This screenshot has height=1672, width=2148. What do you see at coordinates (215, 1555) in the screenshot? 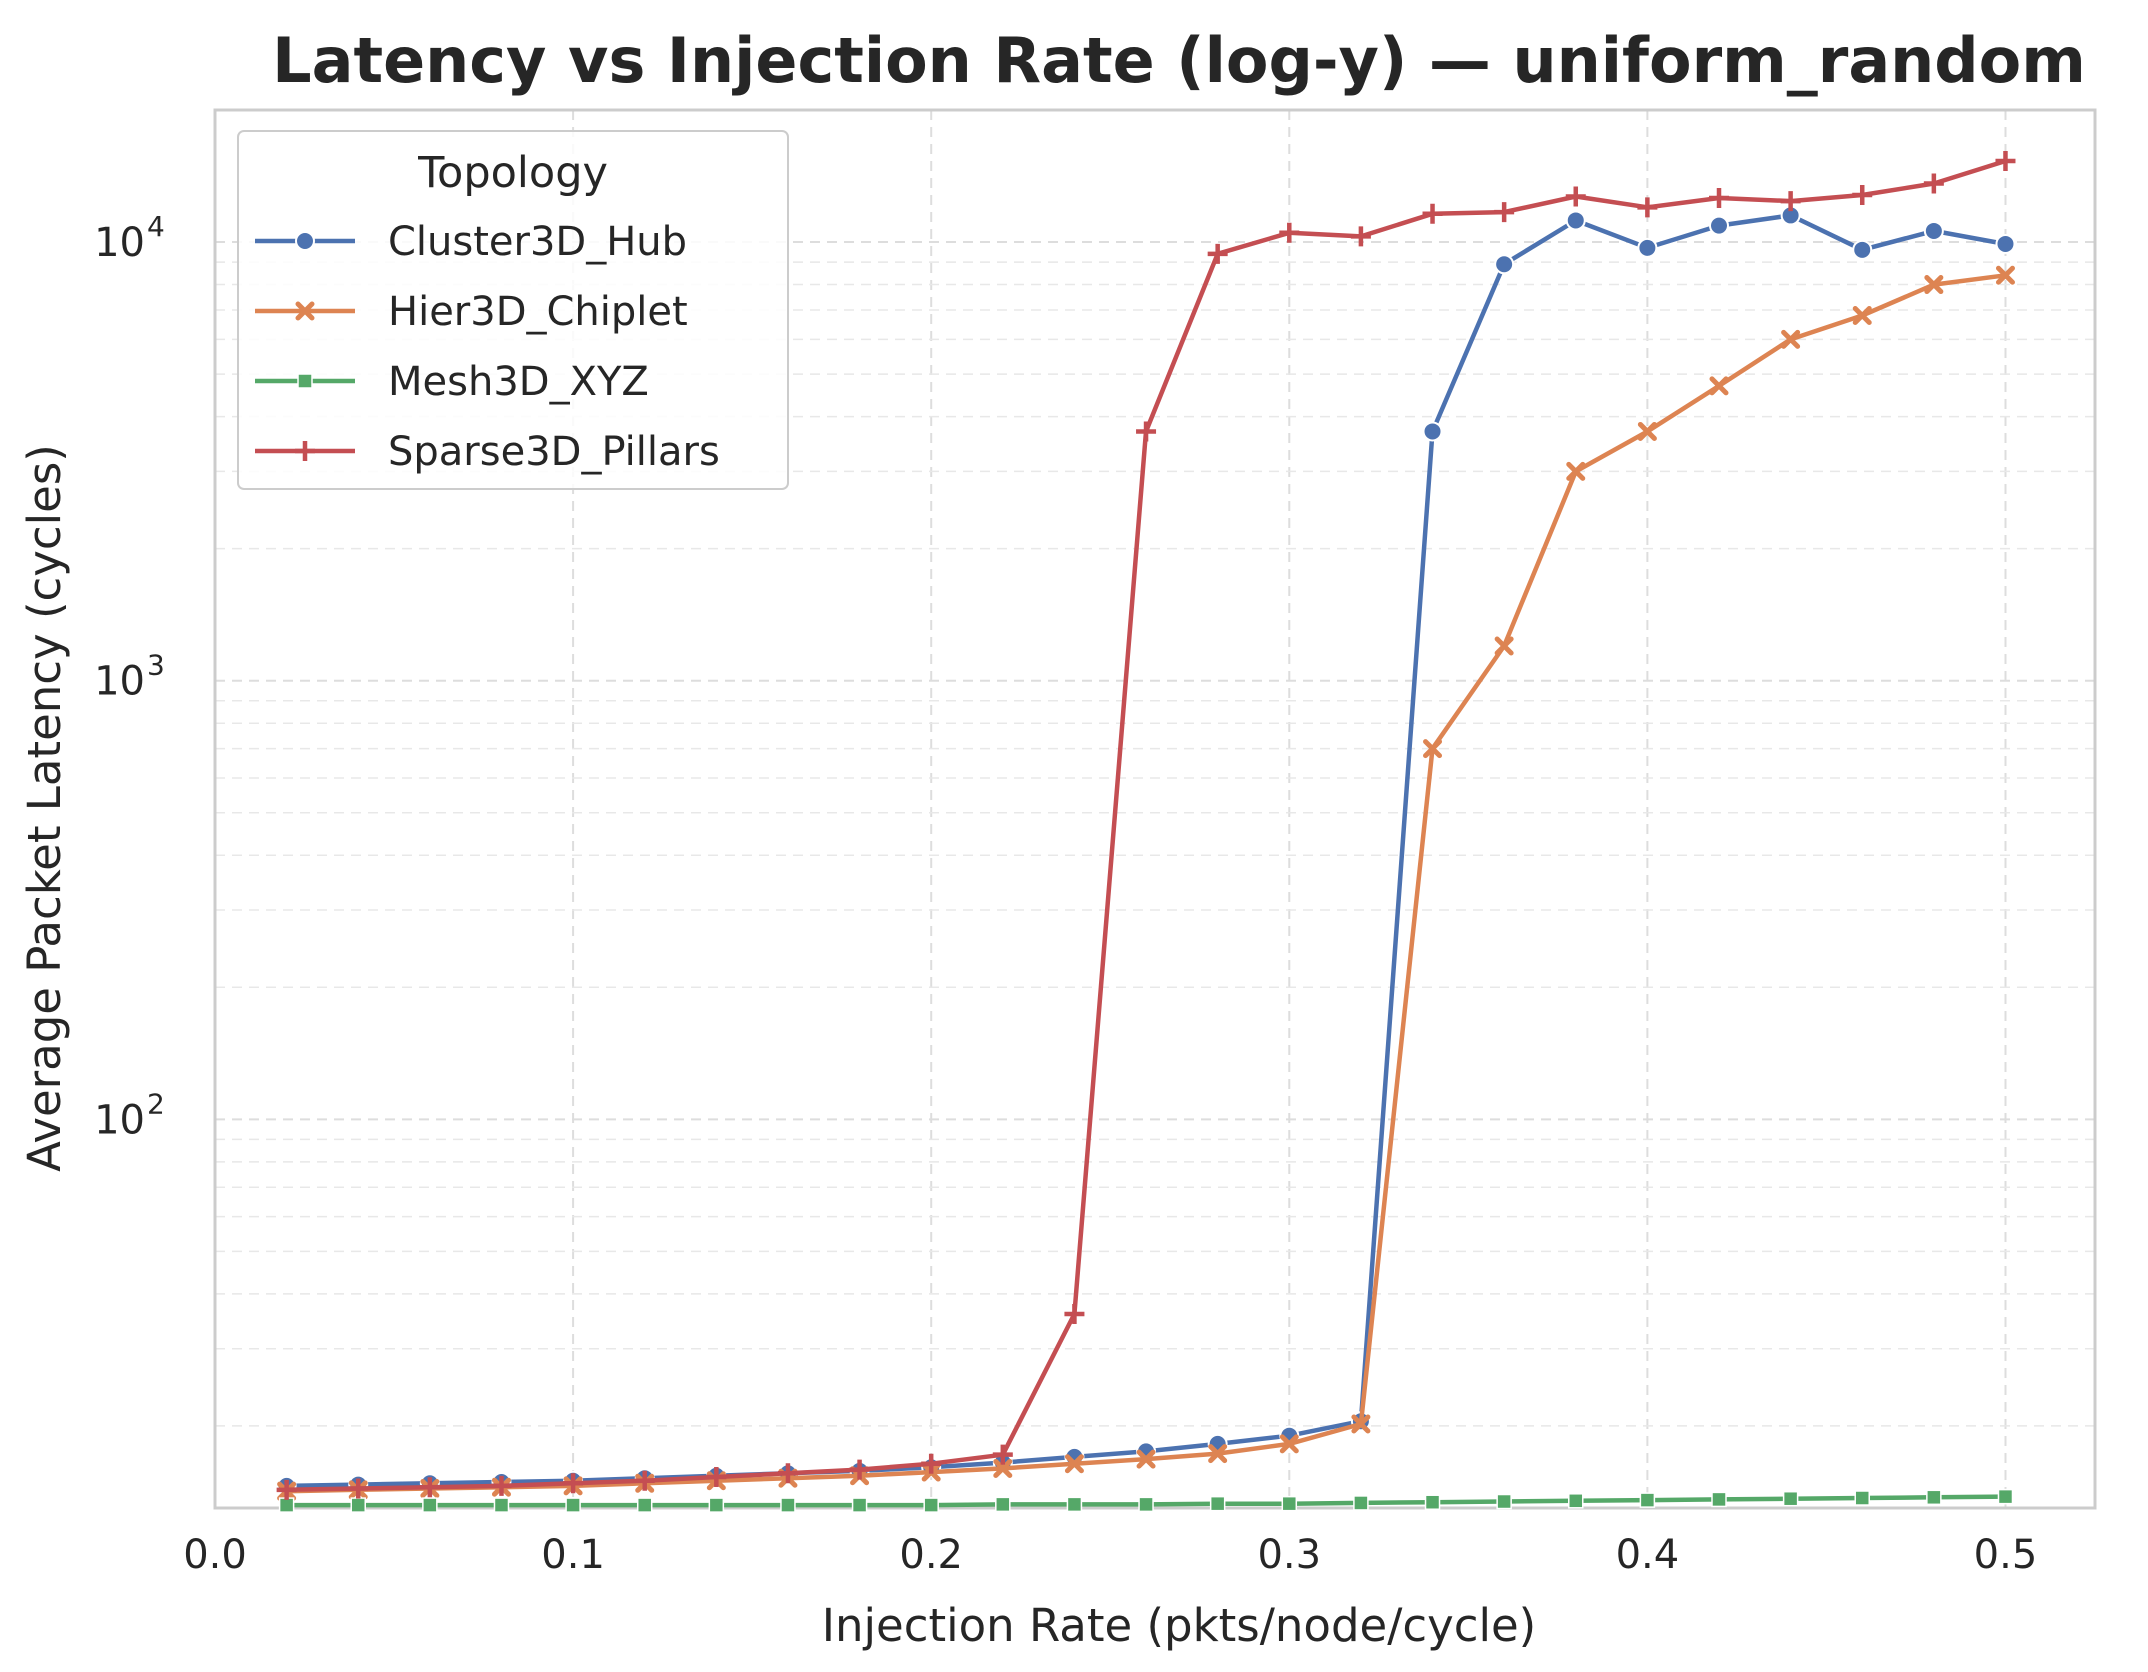
I see `x-tick-label: 0.0` at bounding box center [215, 1555].